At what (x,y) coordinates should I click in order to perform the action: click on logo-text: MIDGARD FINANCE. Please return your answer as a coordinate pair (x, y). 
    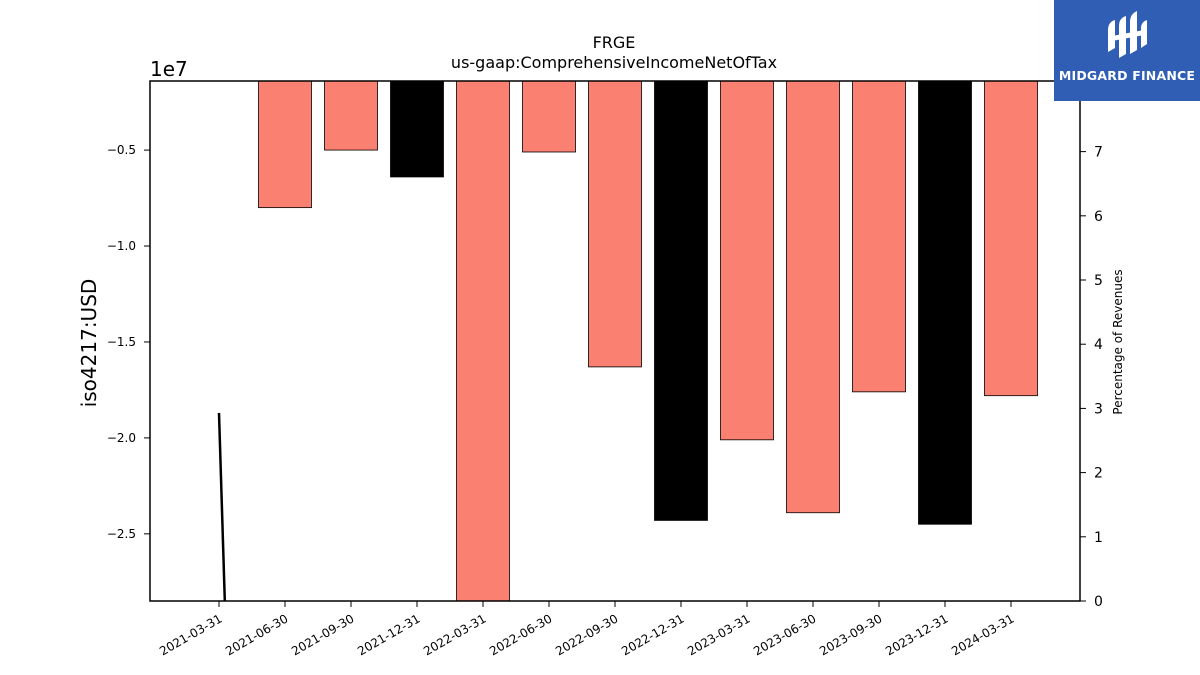
    Looking at the image, I should click on (1127, 75).